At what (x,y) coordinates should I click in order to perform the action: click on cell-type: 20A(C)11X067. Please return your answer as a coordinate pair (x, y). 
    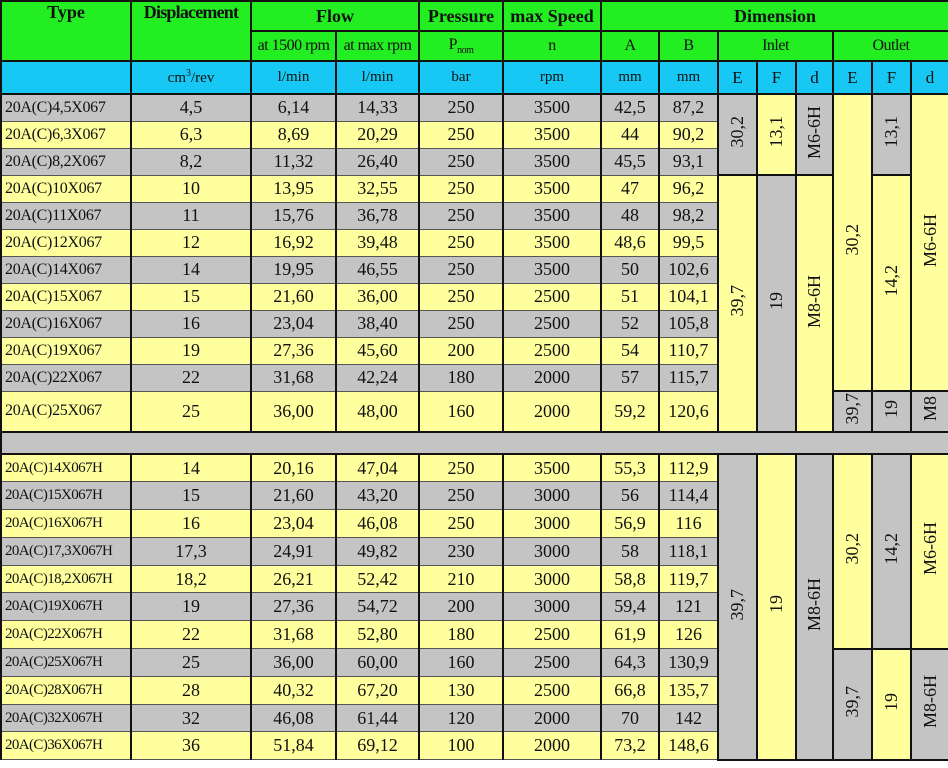
    Looking at the image, I should click on (66, 215).